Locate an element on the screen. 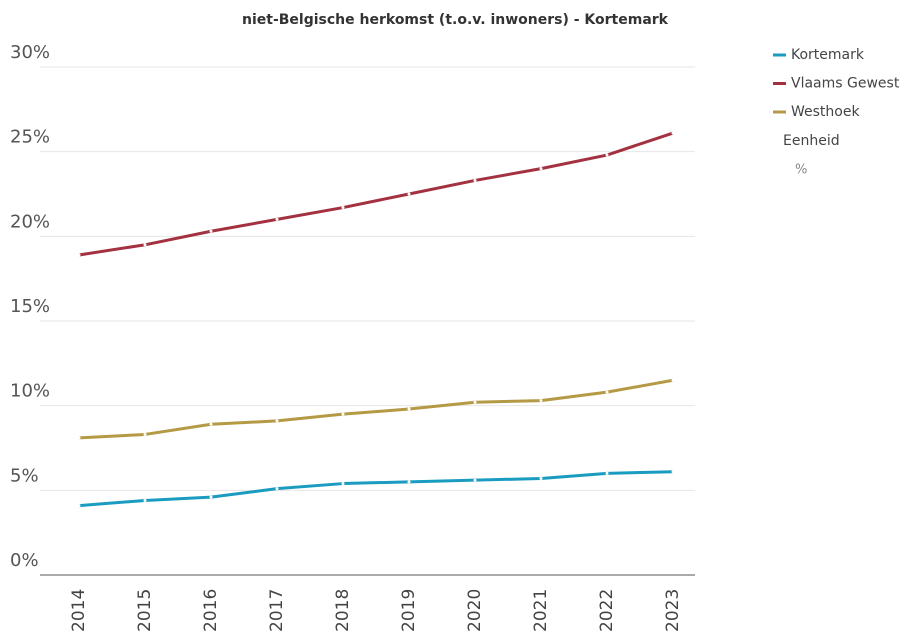  legend-label: Kortemark is located at coordinates (828, 55).